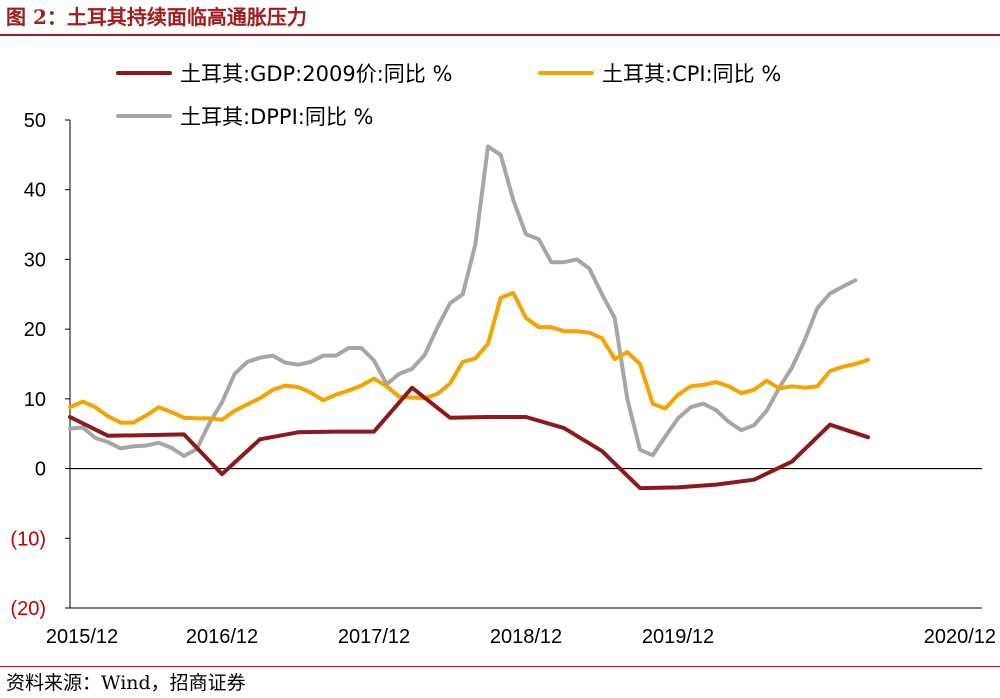 Image resolution: width=1000 pixels, height=698 pixels. I want to click on x-tick-label: 2017/12, so click(374, 637).